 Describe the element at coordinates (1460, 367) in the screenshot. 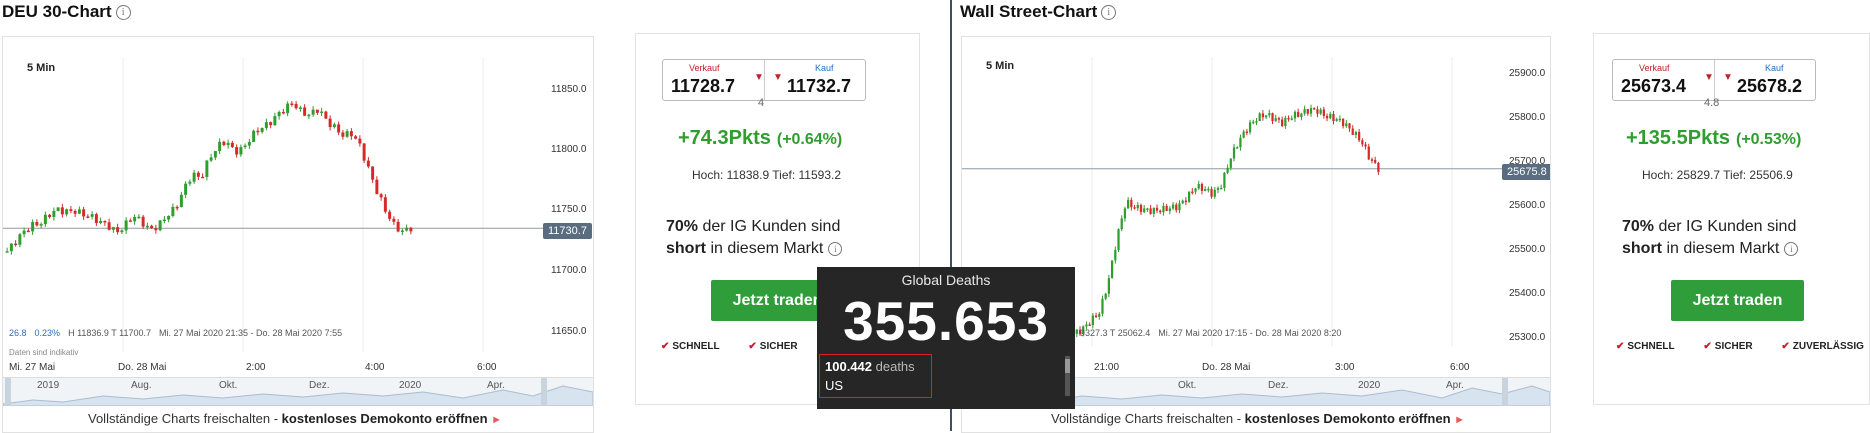

I see `x-tick: 6:00` at that location.